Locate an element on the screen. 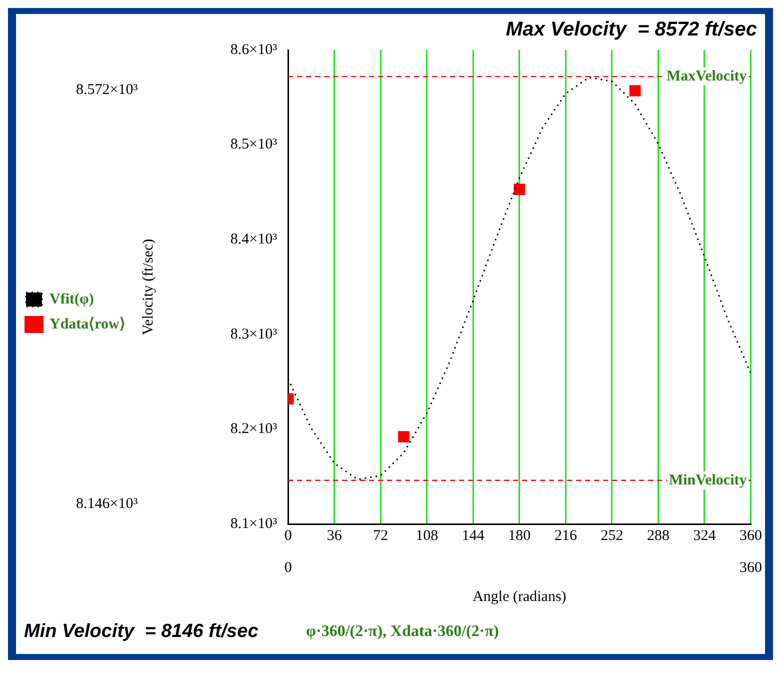 This screenshot has width=781, height=681. y-tick-label: 8.6×10³ is located at coordinates (254, 50).